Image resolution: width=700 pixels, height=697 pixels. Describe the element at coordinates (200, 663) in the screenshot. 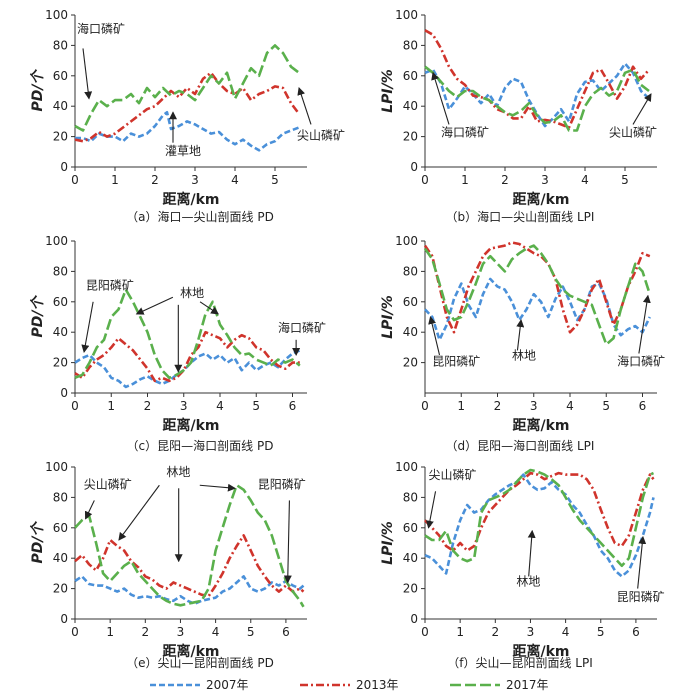

I see `caption-e: （e）尖山—昆阳剖面线 PD` at that location.